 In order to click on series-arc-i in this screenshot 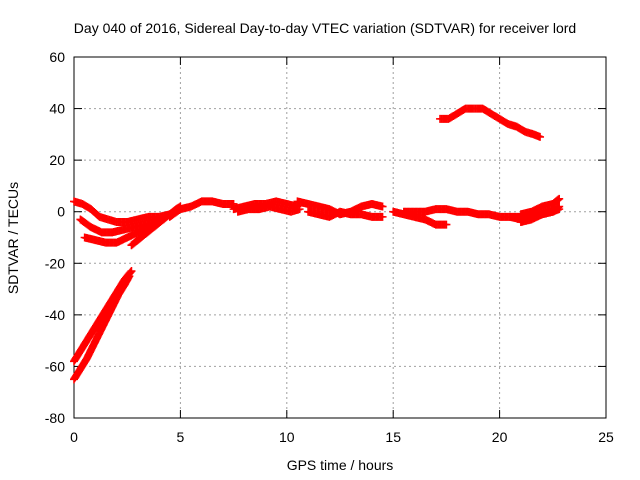, I will do `click(345, 214)`.